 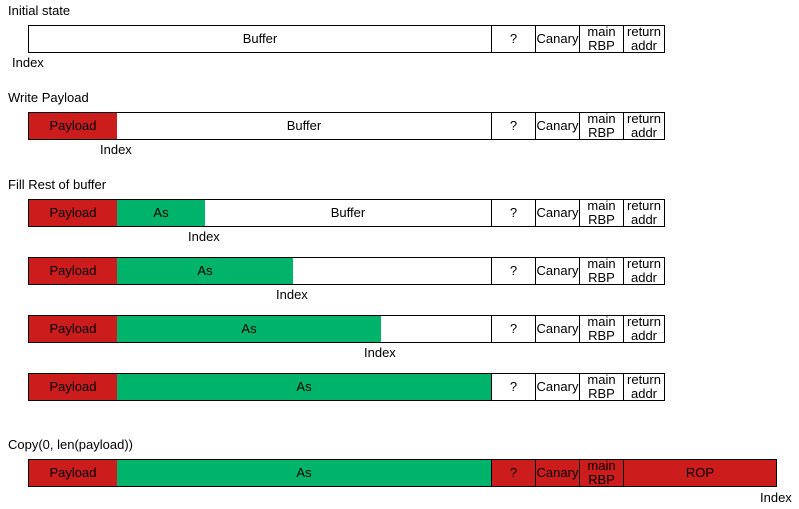 What do you see at coordinates (48, 97) in the screenshot?
I see `section-title-write-payload: Write Payload` at bounding box center [48, 97].